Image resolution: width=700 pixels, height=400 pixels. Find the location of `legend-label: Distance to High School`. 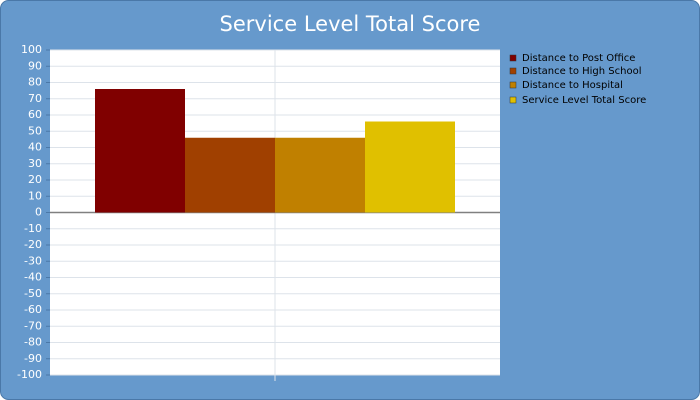

legend-label: Distance to High School is located at coordinates (581, 71).